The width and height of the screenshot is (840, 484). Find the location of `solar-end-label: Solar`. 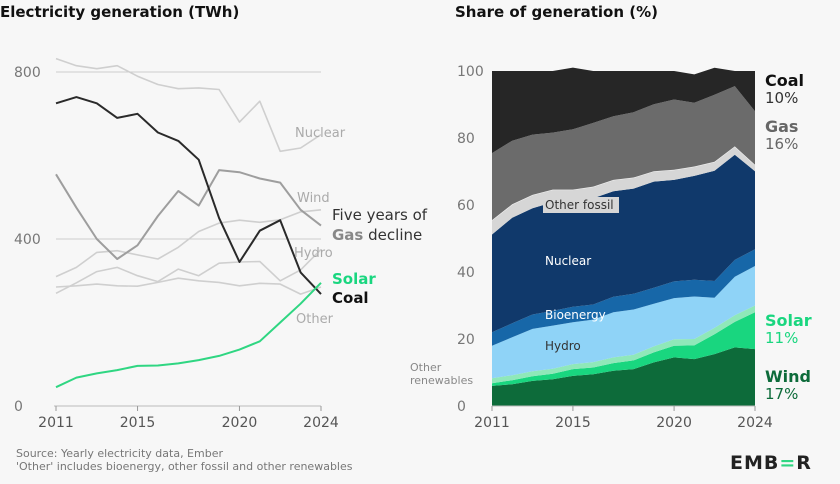

solar-end-label: Solar is located at coordinates (788, 320).